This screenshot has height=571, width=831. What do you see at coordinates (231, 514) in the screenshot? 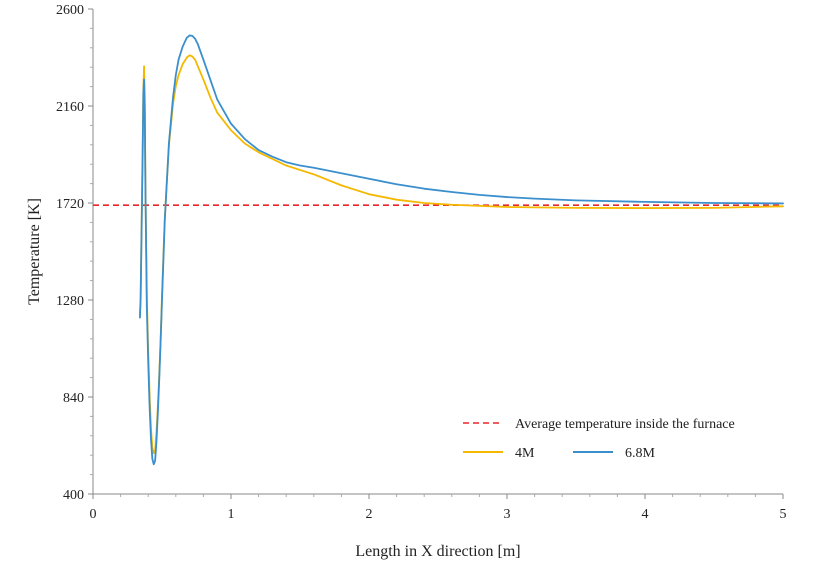
I see `x-tick-label: 1` at bounding box center [231, 514].